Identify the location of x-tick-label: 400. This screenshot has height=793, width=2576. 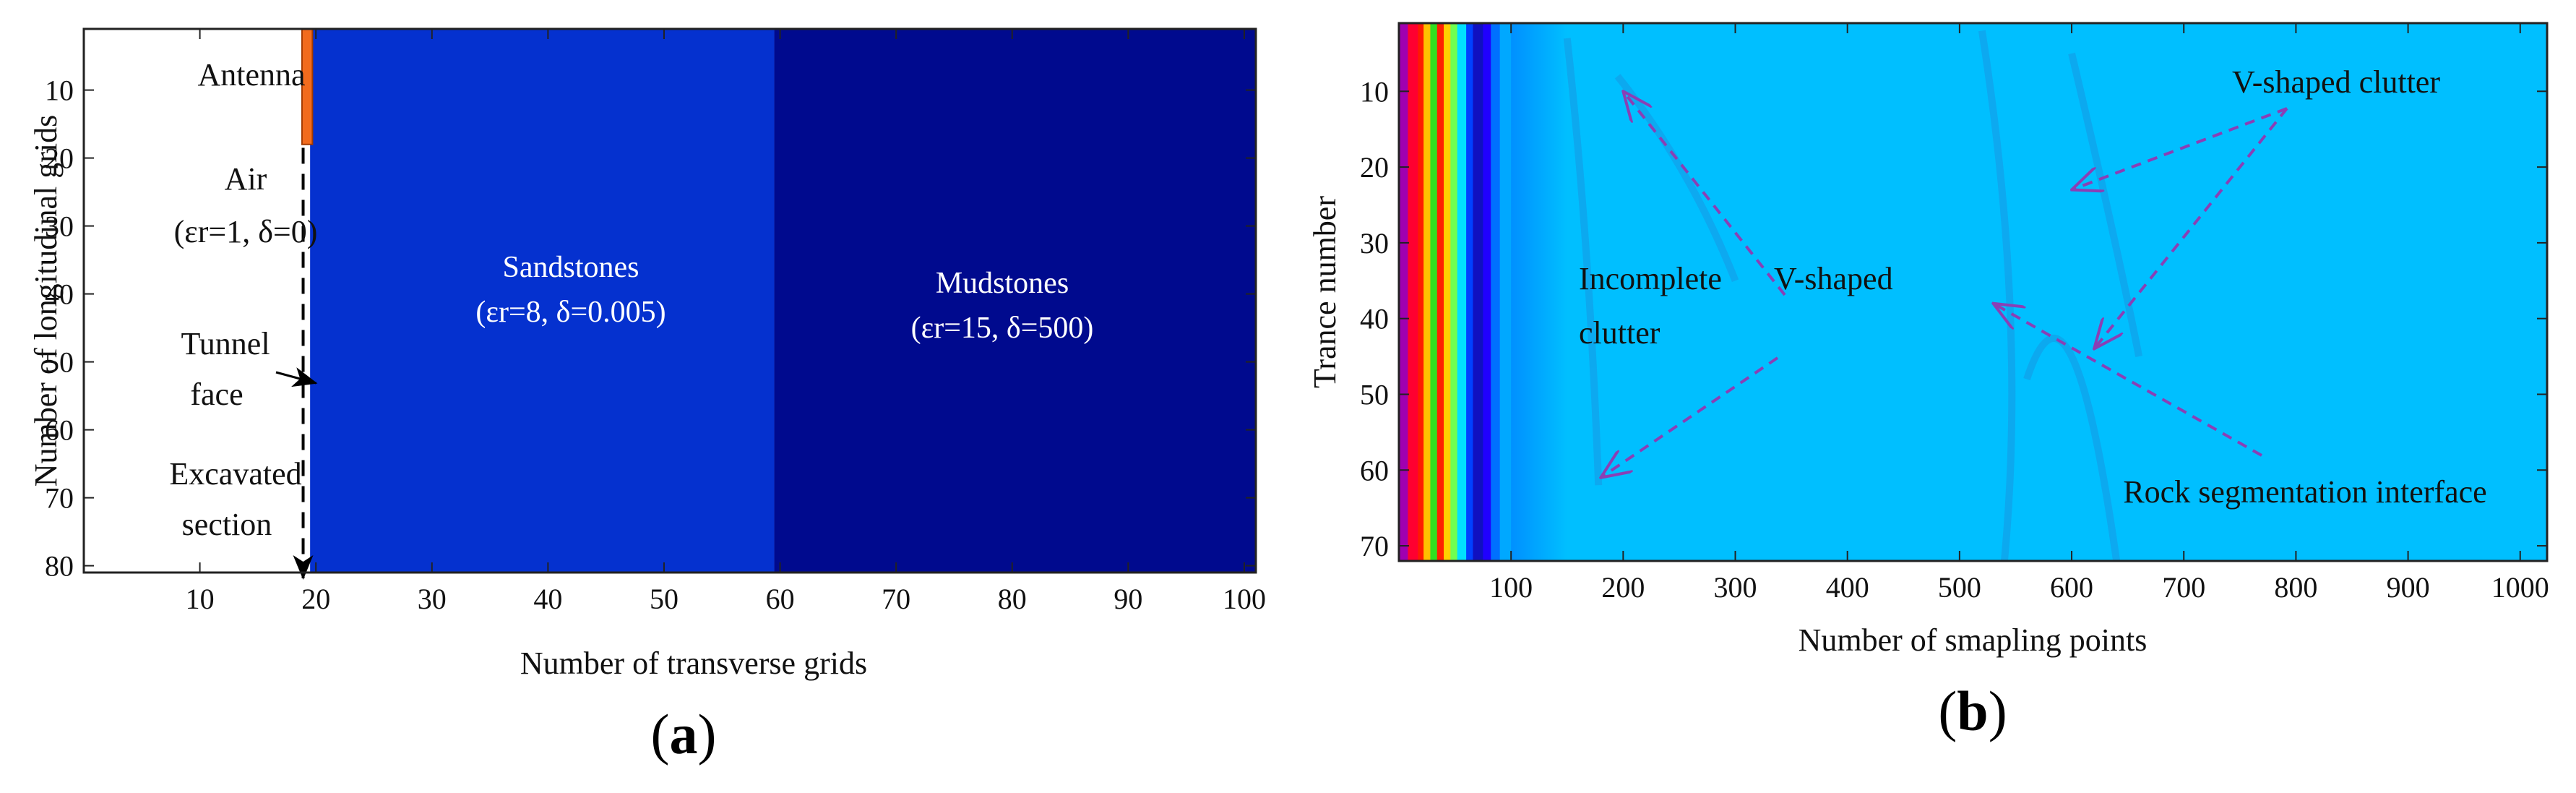
(1847, 587).